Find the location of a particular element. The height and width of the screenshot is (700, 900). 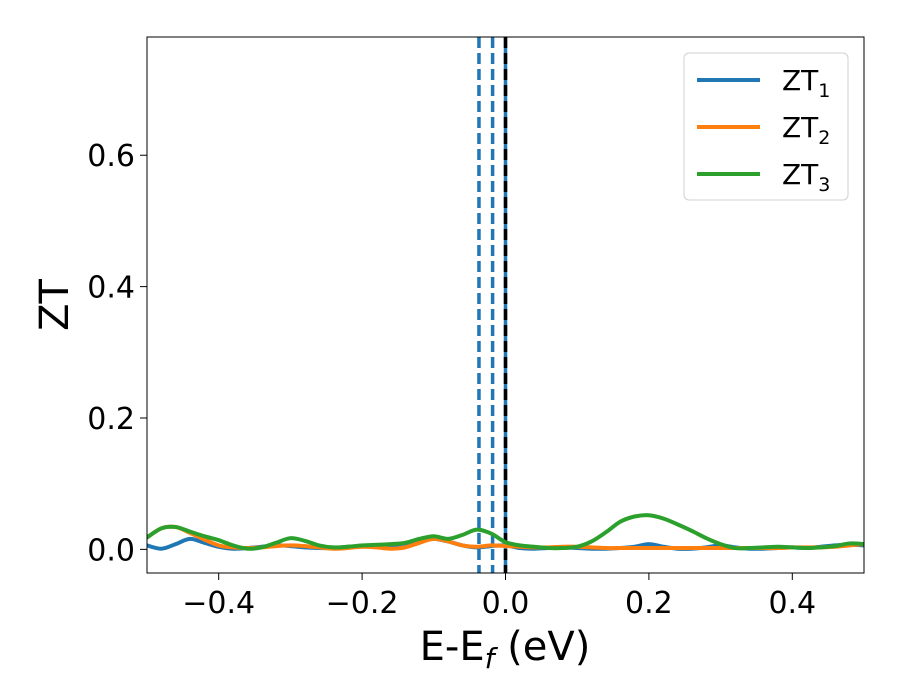

legend-items: ZT1 ZT2 ZT3 is located at coordinates (763, 130).